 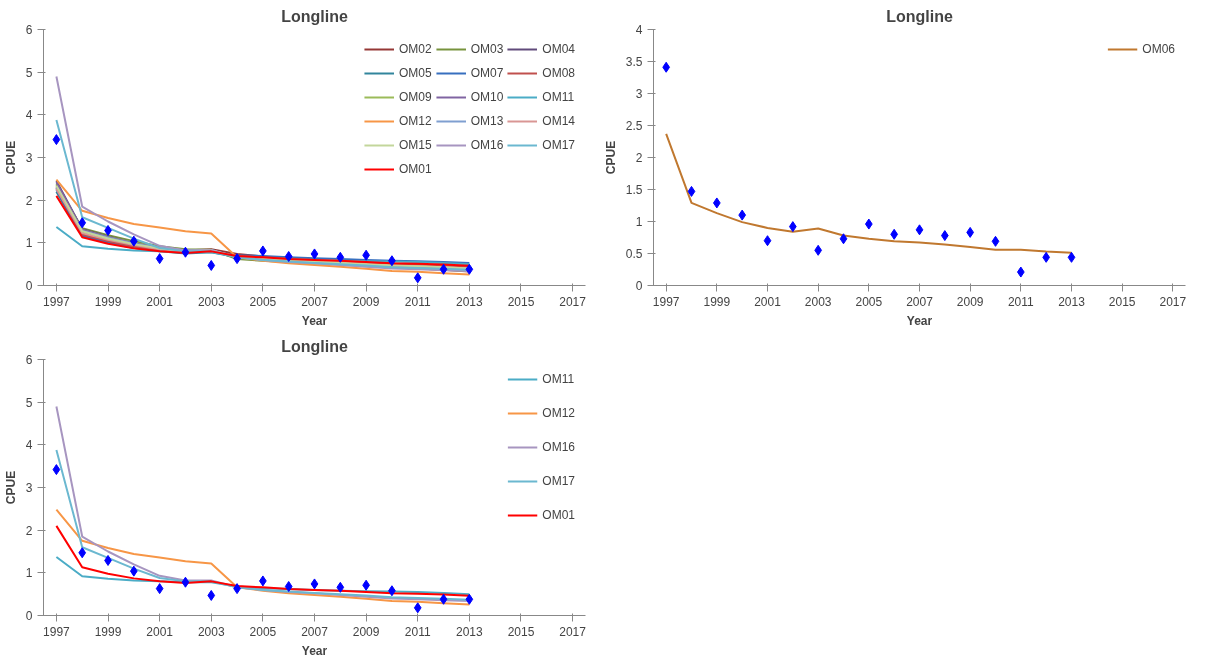 What do you see at coordinates (487, 121) in the screenshot?
I see `legend-label: OM13` at bounding box center [487, 121].